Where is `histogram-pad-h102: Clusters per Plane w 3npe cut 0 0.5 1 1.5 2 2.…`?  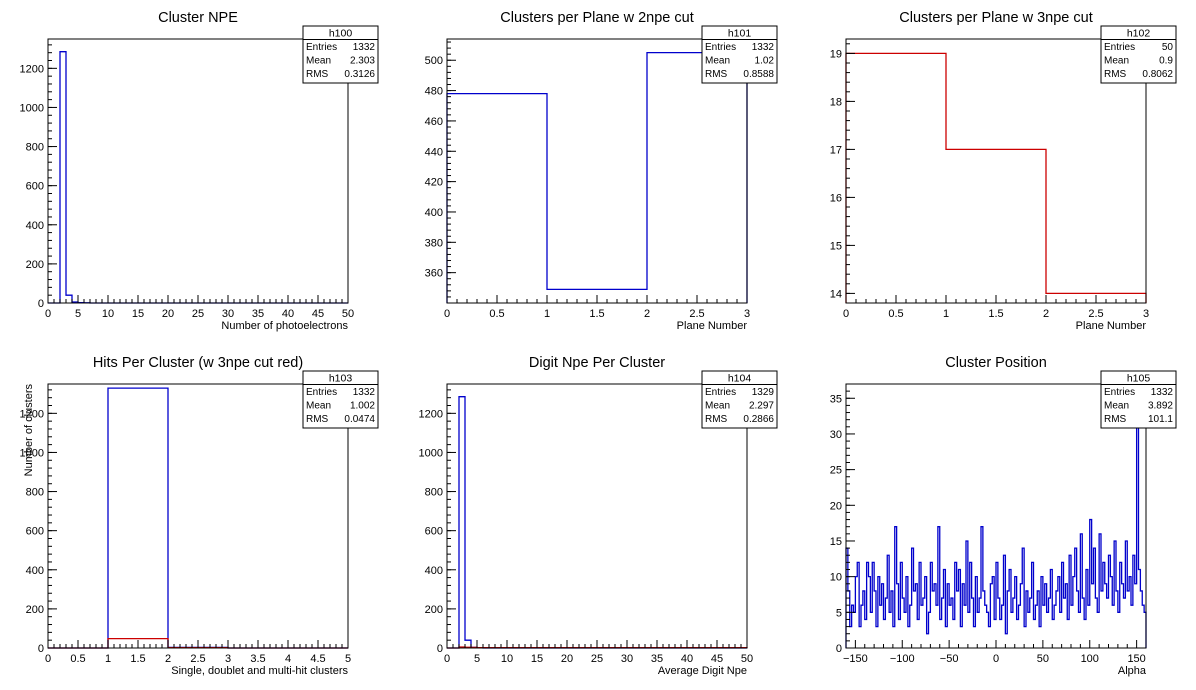
histogram-pad-h102: Clusters per Plane w 3npe cut 0 0.5 1 1.5 2 2.… is located at coordinates (1003, 171).